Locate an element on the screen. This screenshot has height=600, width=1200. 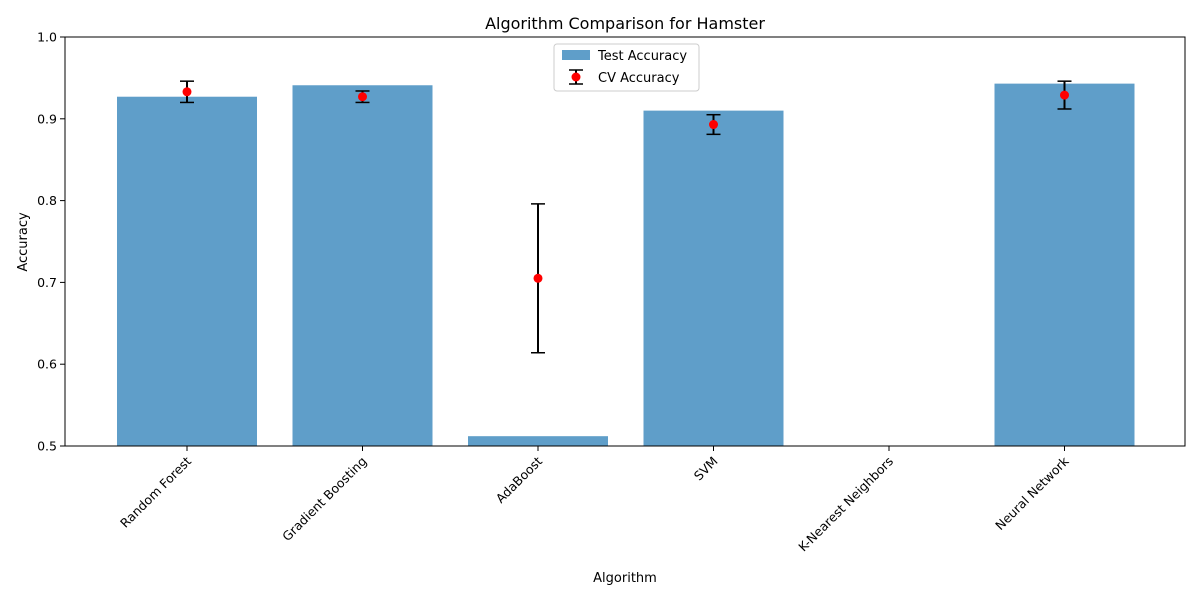
y-tick-label-3: 0.8 is located at coordinates (47, 200).